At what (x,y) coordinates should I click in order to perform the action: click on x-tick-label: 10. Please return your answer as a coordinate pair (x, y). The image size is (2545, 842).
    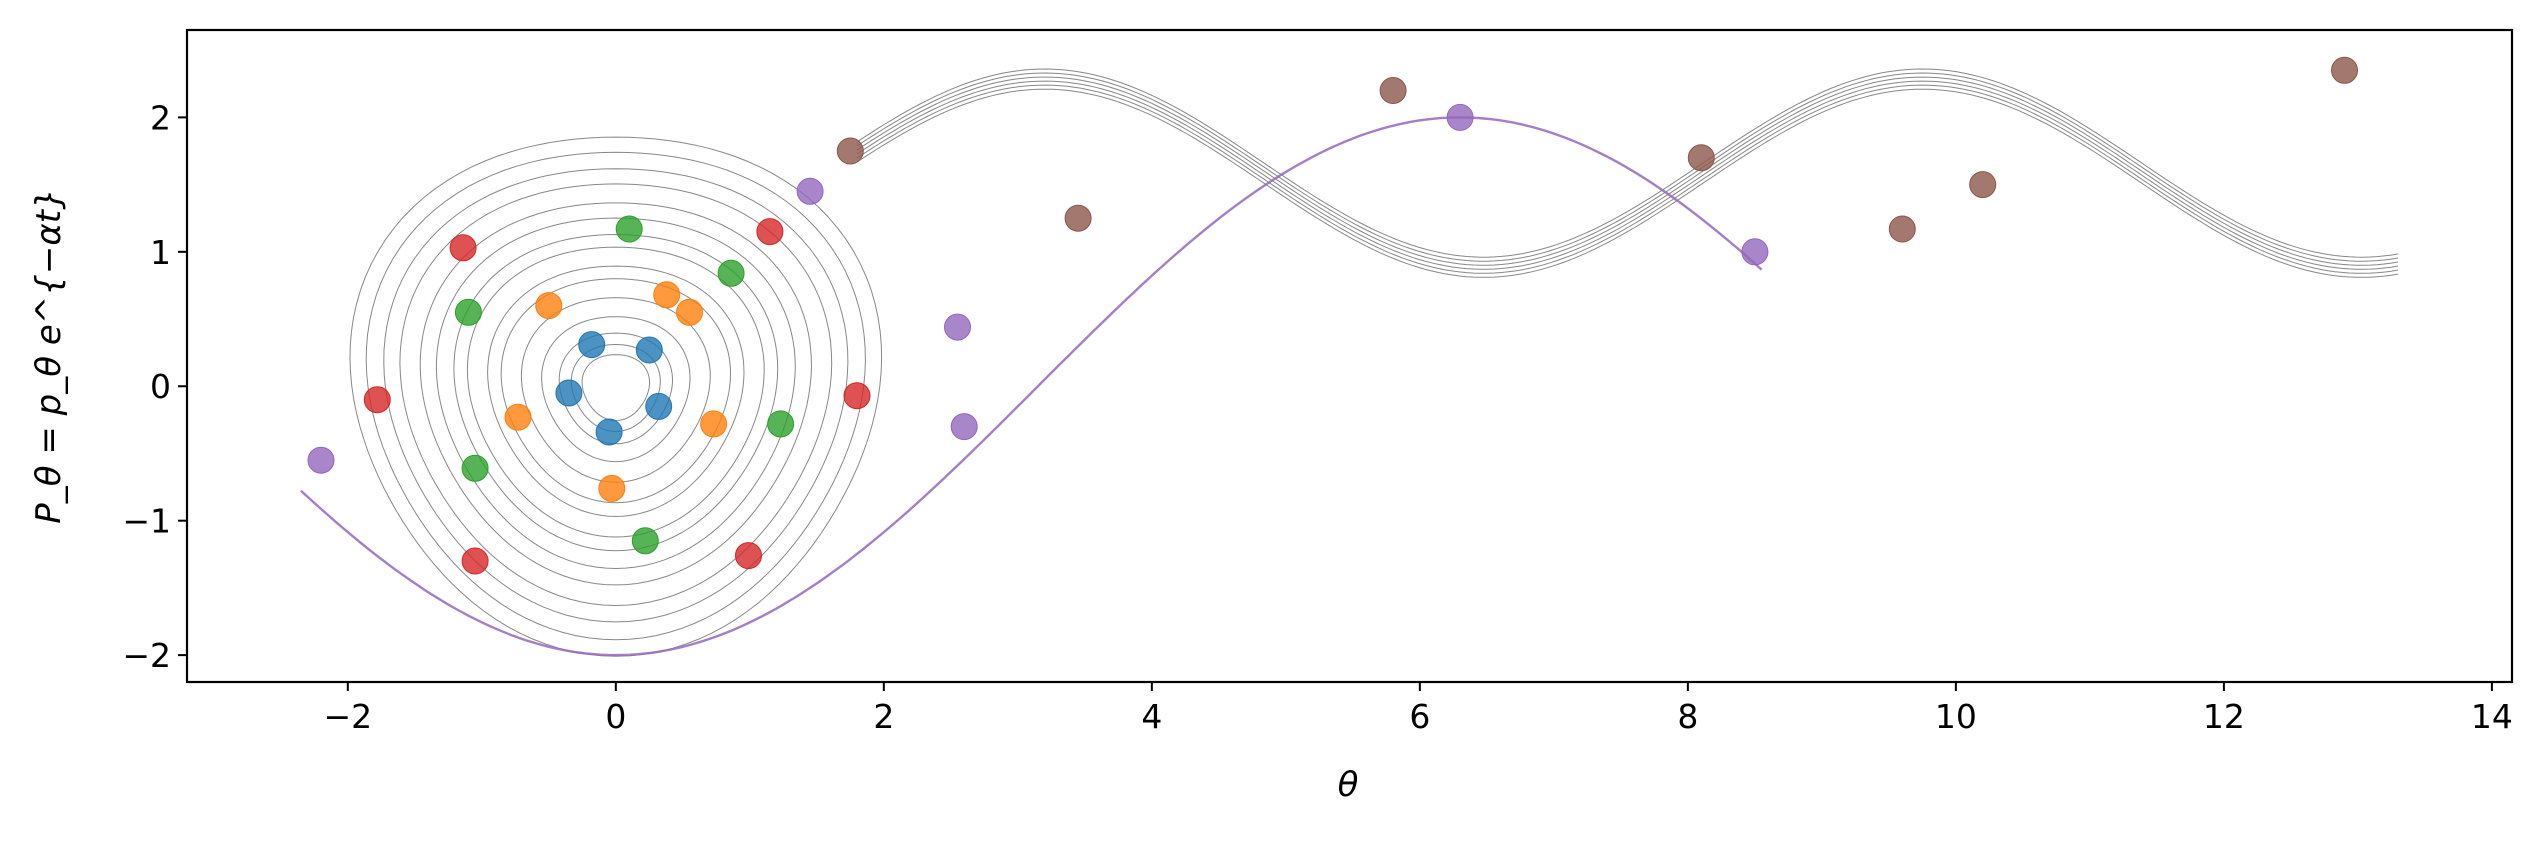
    Looking at the image, I should click on (1956, 716).